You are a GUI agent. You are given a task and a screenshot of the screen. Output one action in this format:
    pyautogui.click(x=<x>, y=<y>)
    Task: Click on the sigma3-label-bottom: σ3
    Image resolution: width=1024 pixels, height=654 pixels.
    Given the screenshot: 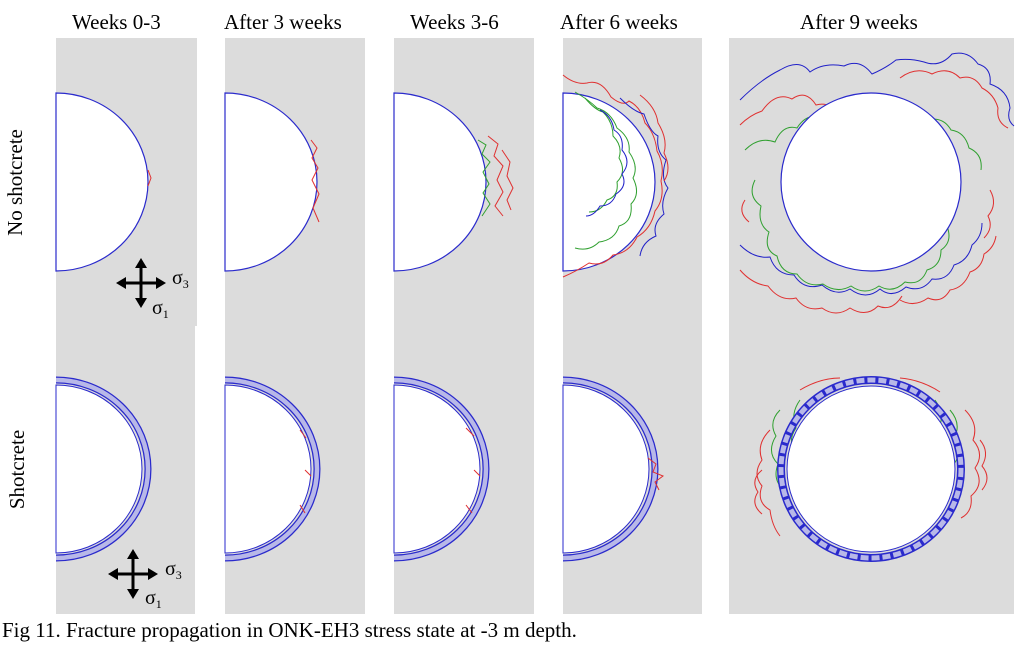 What is the action you would take?
    pyautogui.click(x=173, y=570)
    